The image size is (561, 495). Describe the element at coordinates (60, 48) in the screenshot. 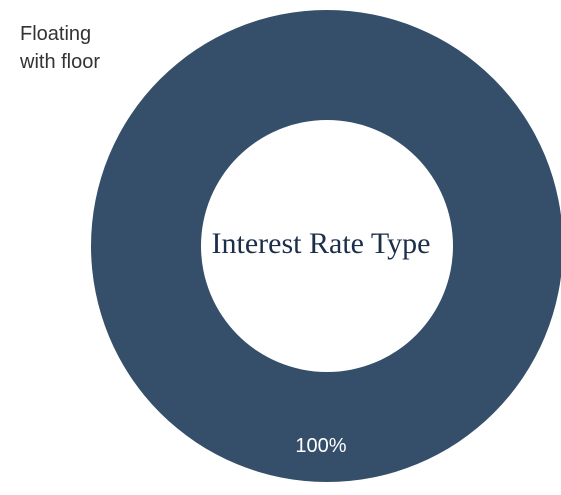

I see `slice-label-floating-with-floor: Floating with floor` at that location.